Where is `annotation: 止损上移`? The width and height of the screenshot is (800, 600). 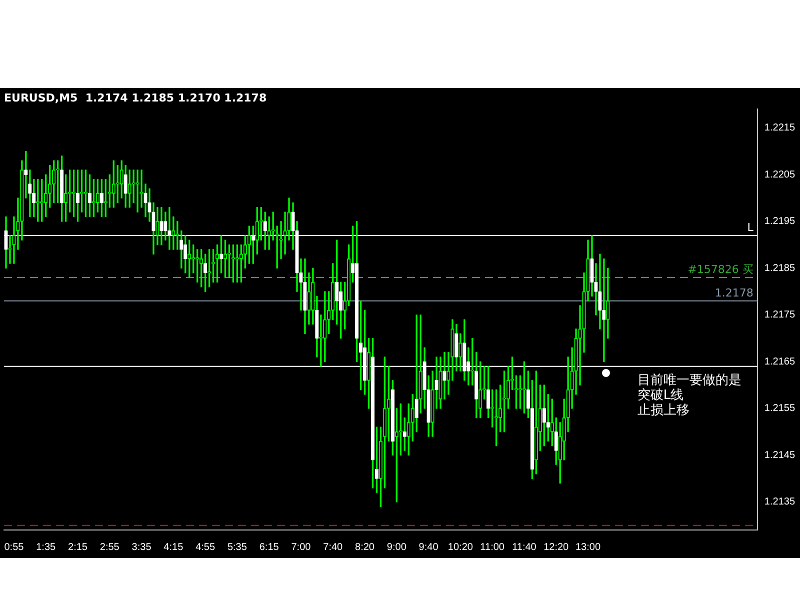
annotation: 止损上移 is located at coordinates (663, 410).